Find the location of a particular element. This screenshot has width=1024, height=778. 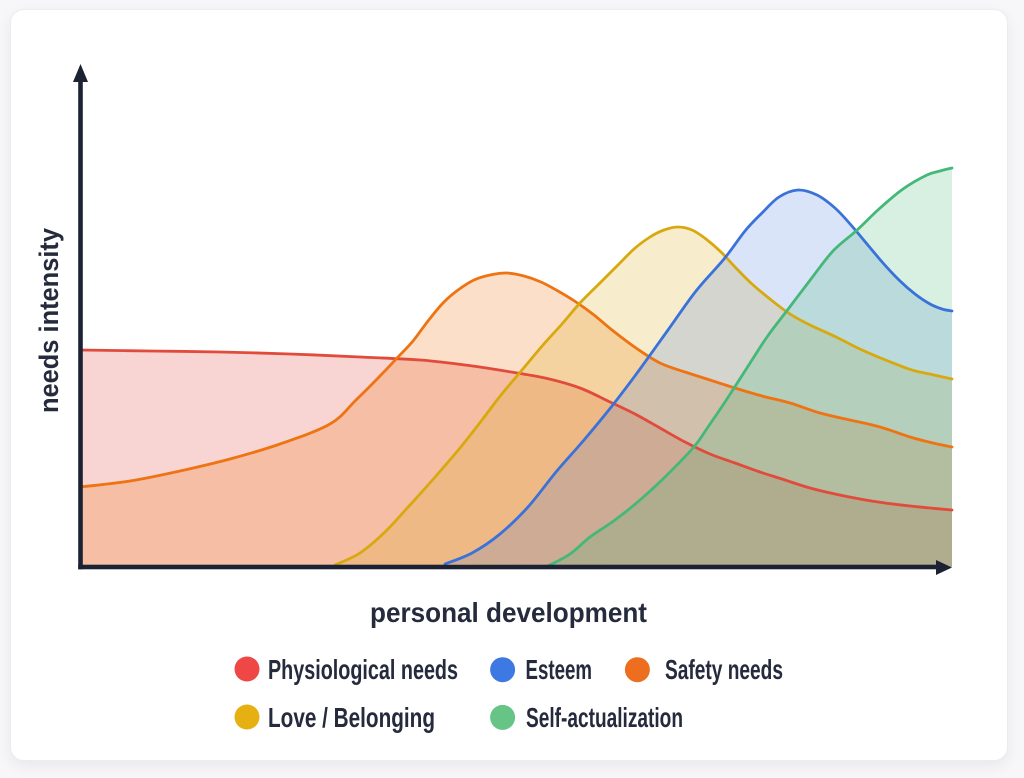

svg-text: Esteem is located at coordinates (559, 669).